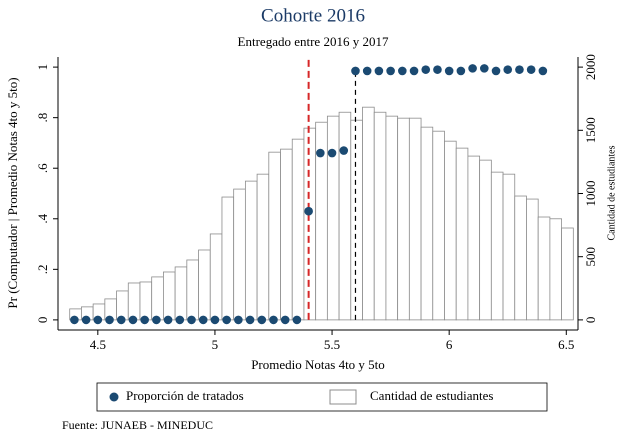  Describe the element at coordinates (449, 344) in the screenshot. I see `x-tick-label: 6` at that location.